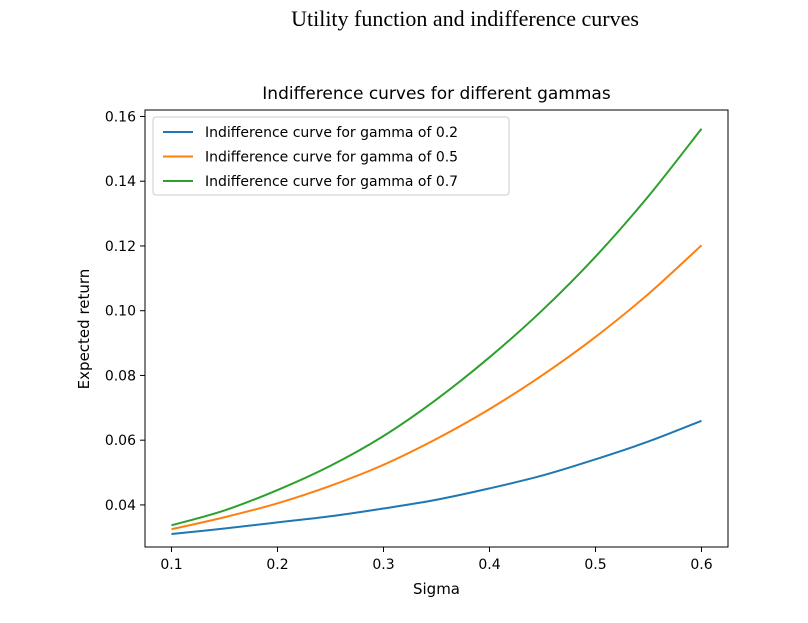 This screenshot has height=623, width=808. I want to click on y-tick-label: 0.16, so click(120, 117).